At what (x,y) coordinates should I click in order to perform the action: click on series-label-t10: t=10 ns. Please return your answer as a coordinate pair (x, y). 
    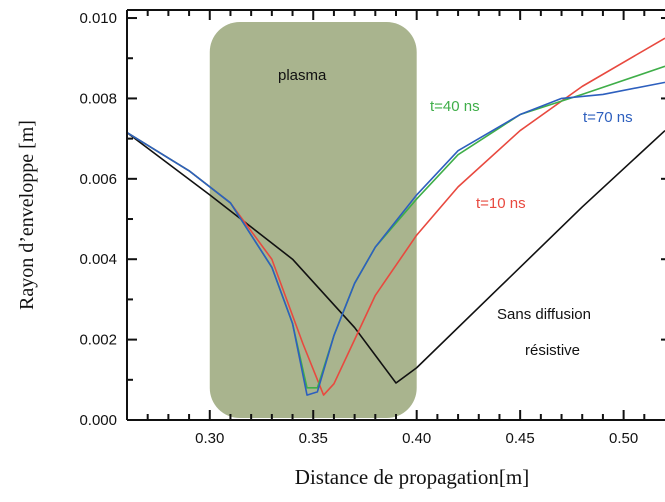
    Looking at the image, I should click on (501, 203).